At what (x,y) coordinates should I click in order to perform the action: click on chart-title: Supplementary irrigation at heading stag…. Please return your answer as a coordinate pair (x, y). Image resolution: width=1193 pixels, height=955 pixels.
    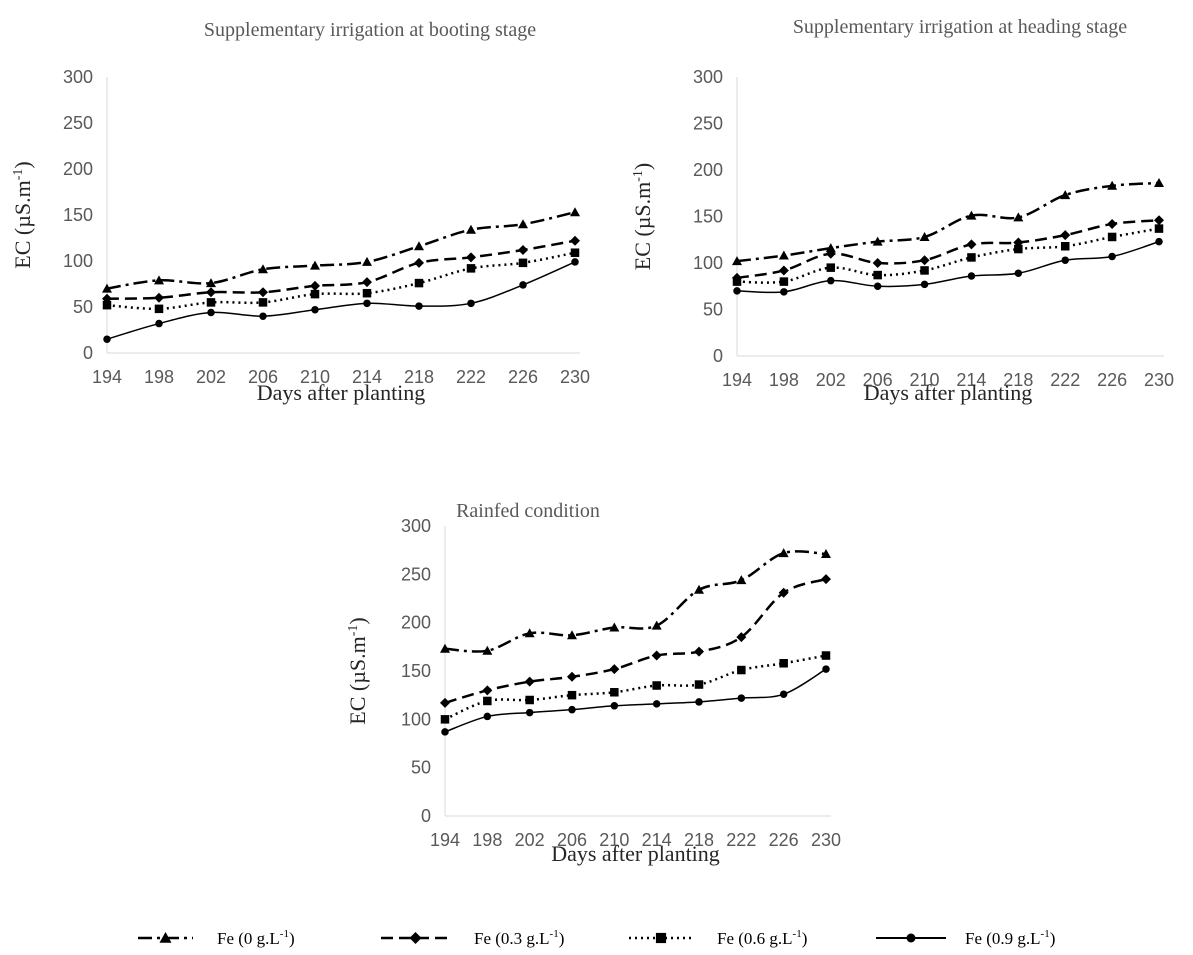
    Looking at the image, I should click on (960, 27).